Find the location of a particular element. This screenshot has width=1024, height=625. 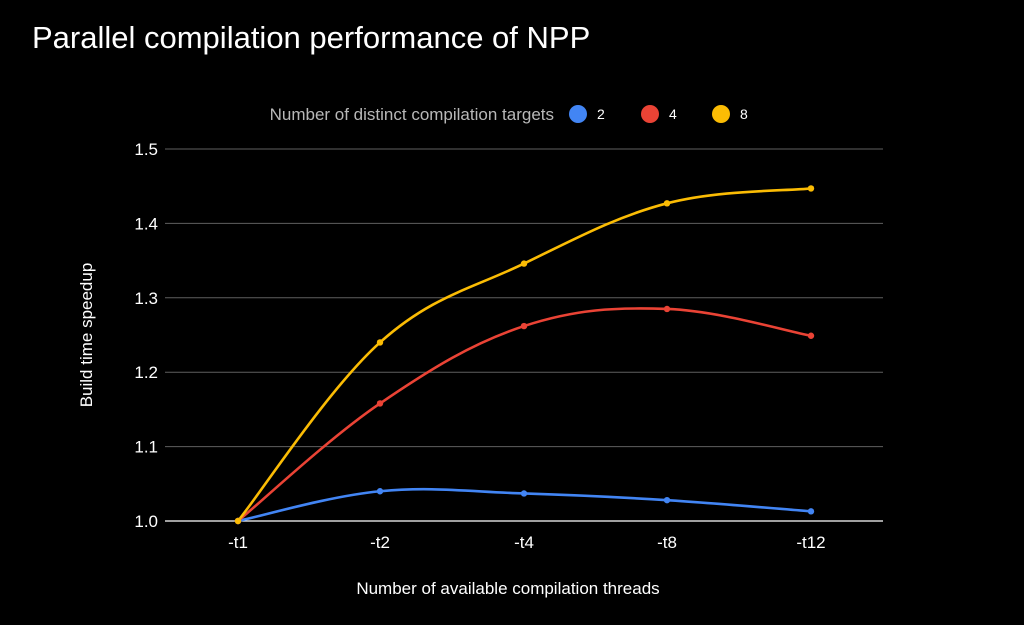

y-tick-label: 1.2 is located at coordinates (146, 372).